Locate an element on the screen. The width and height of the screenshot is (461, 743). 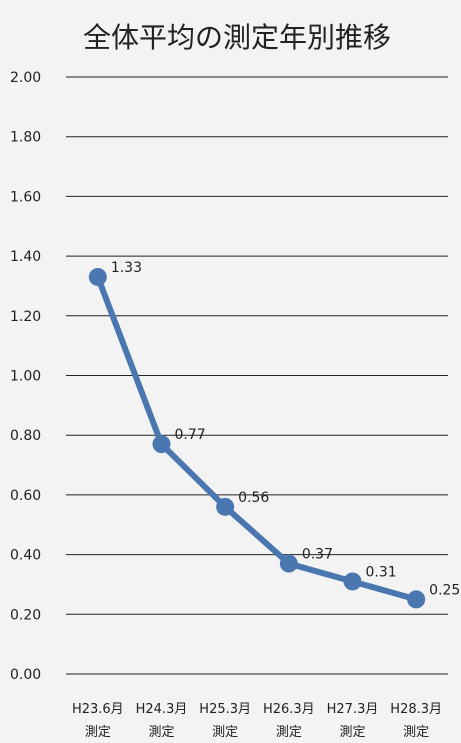
data-label: 0.77 is located at coordinates (190, 435).